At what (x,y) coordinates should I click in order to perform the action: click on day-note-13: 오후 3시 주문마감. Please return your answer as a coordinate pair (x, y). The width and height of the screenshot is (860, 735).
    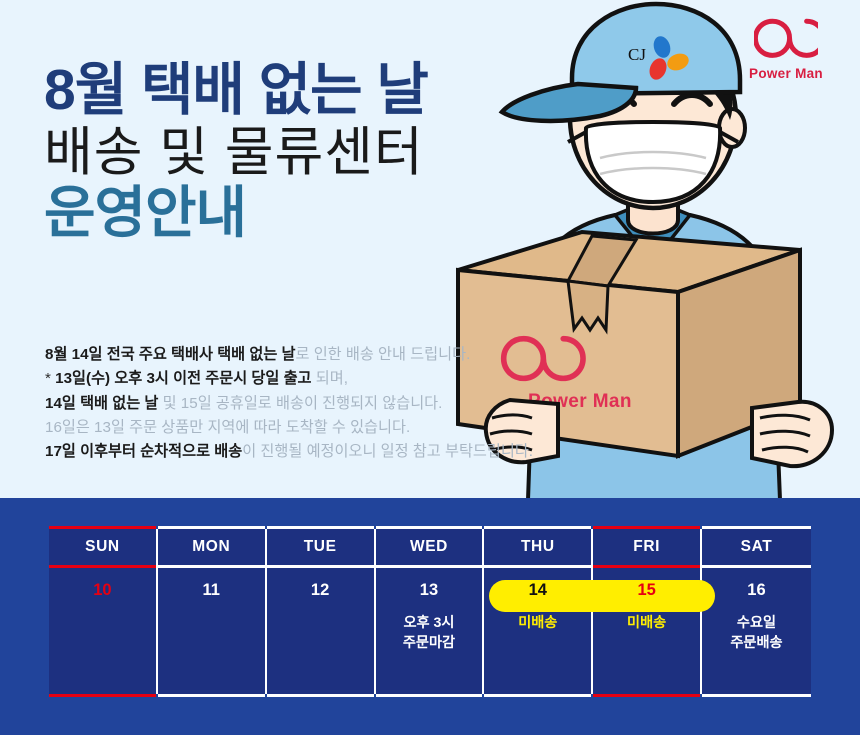
    Looking at the image, I should click on (429, 633).